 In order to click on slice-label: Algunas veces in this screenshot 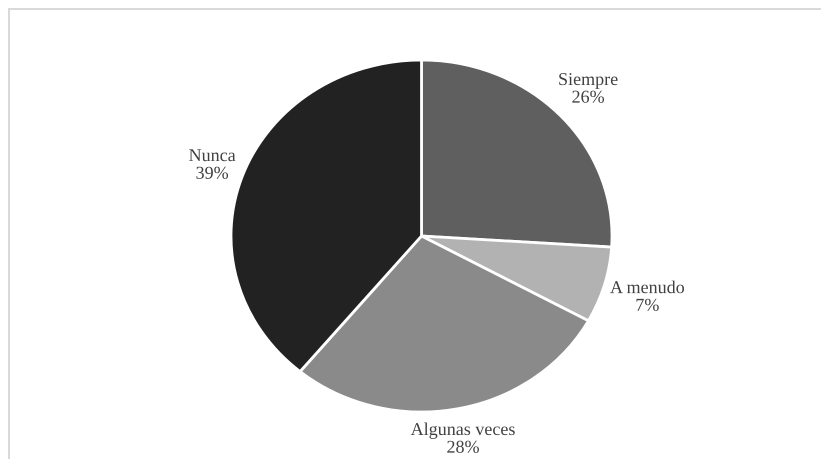, I will do `click(462, 430)`.